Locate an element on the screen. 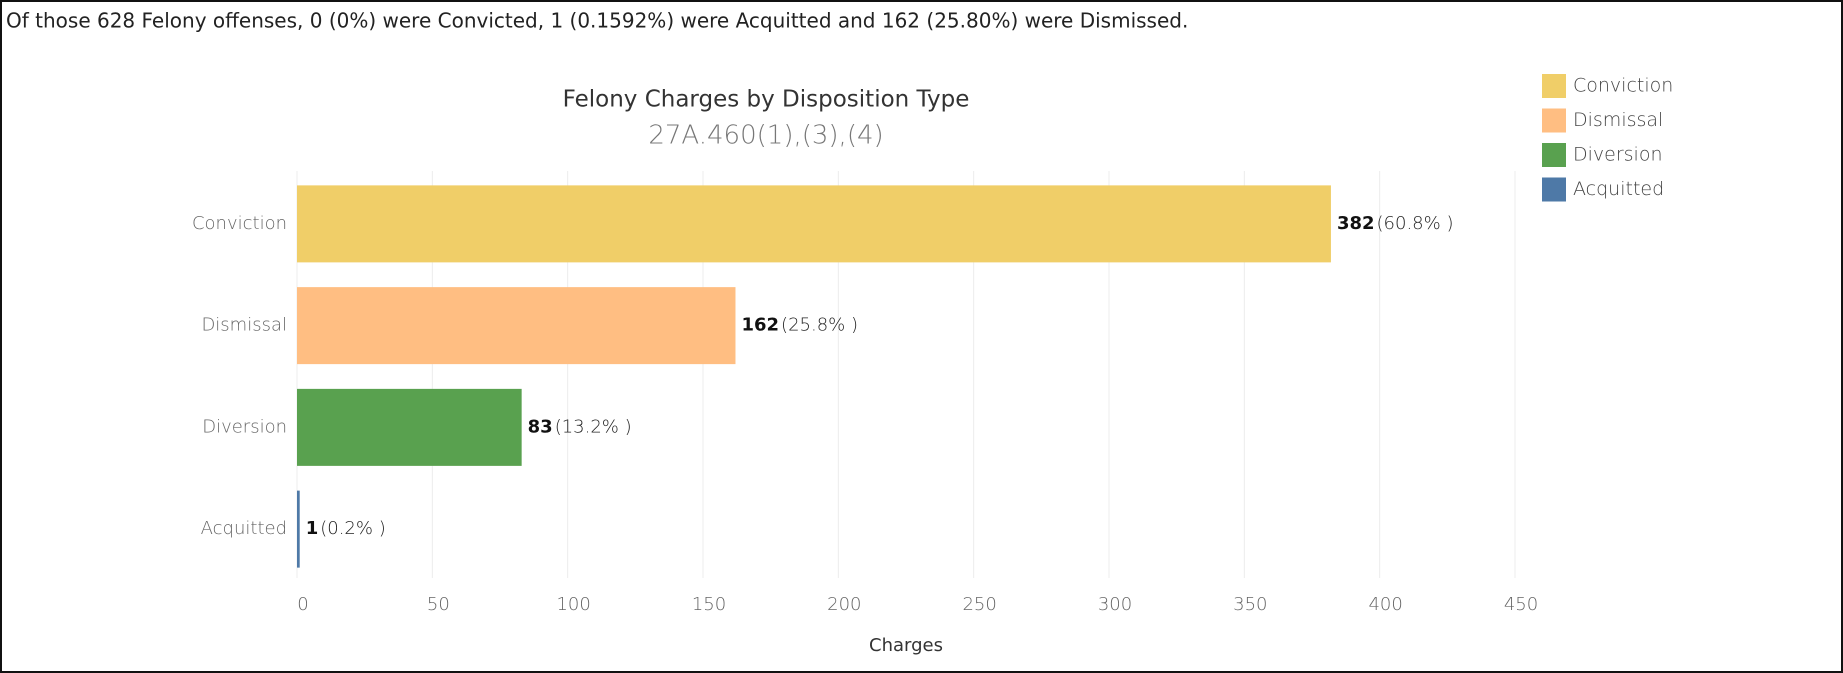 The height and width of the screenshot is (673, 1843). y-tick-label: Diversion is located at coordinates (244, 426).